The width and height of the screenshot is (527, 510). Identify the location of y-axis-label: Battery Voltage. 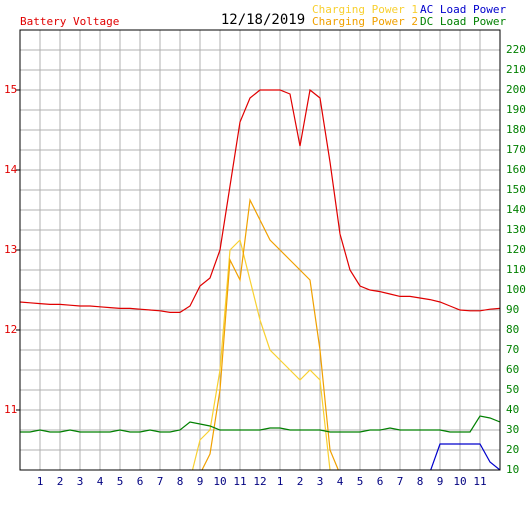
(69, 21).